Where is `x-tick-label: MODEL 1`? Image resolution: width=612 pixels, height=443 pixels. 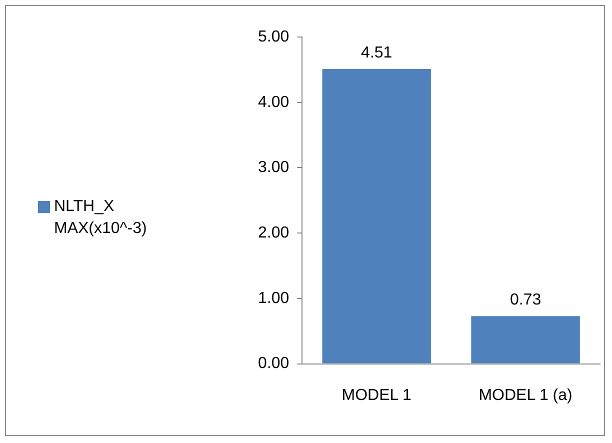 x-tick-label: MODEL 1 is located at coordinates (377, 395).